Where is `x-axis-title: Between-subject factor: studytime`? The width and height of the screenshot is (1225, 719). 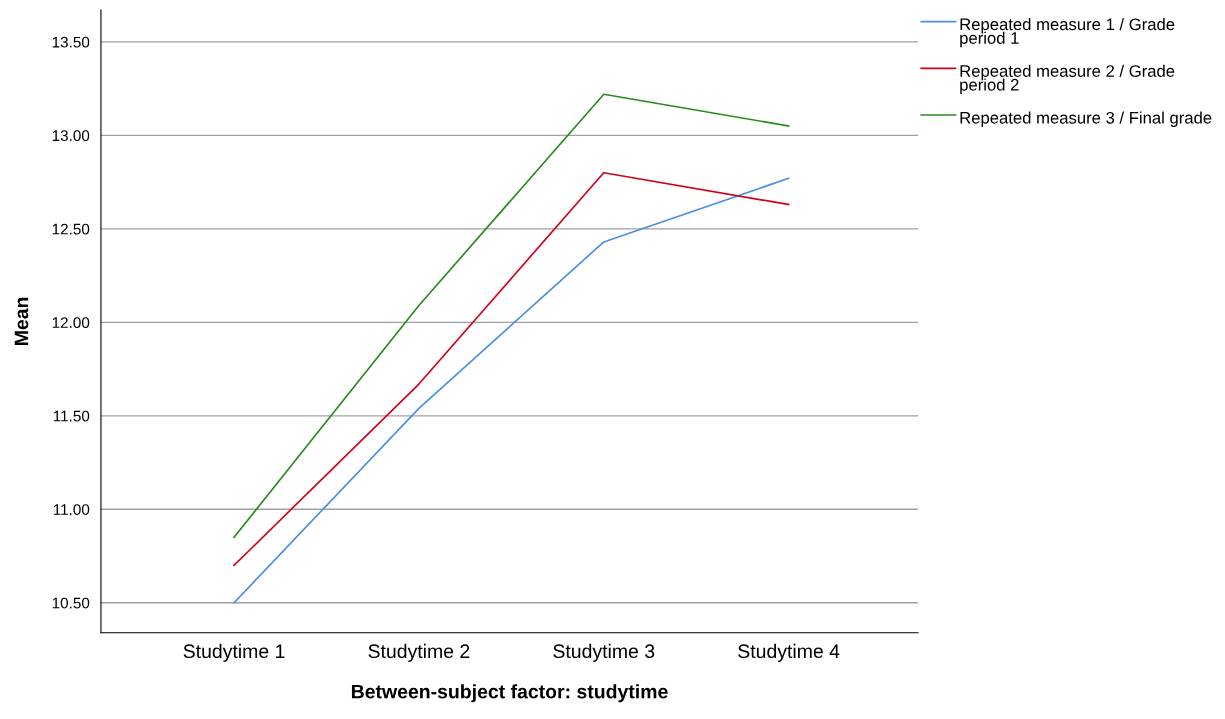 x-axis-title: Between-subject factor: studytime is located at coordinates (509, 693).